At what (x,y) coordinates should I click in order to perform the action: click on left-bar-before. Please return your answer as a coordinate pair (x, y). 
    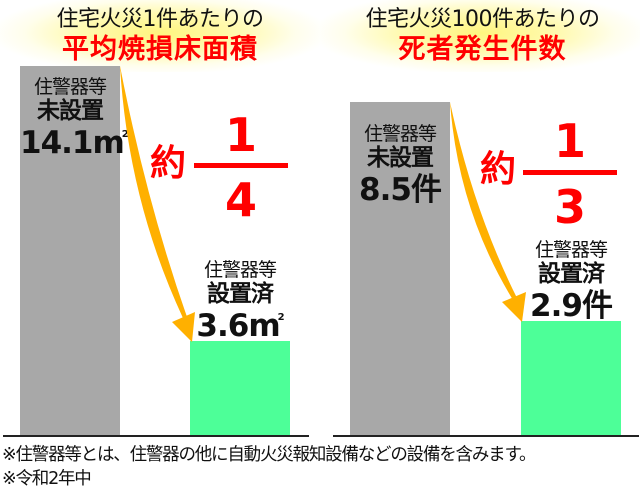
    Looking at the image, I should click on (70, 251).